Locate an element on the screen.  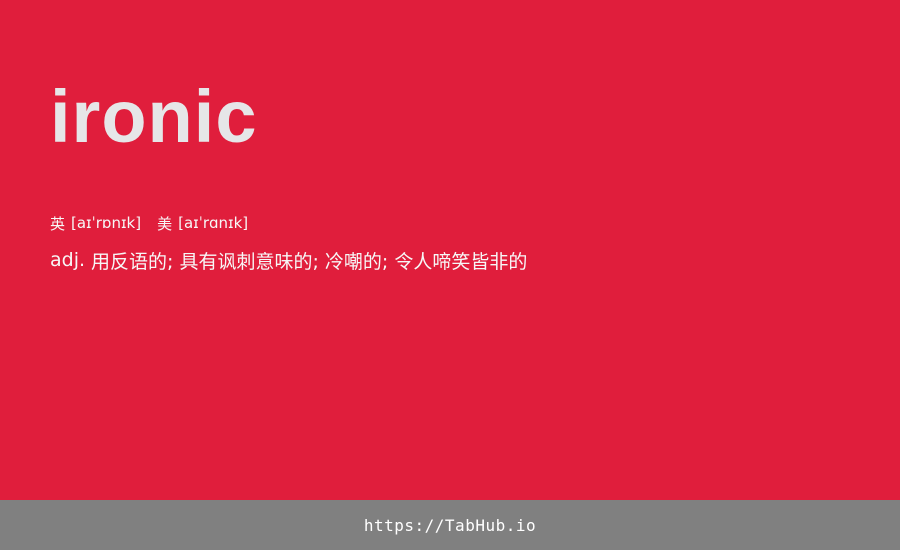
footer-bar: https://TabHub.io is located at coordinates (450, 525).